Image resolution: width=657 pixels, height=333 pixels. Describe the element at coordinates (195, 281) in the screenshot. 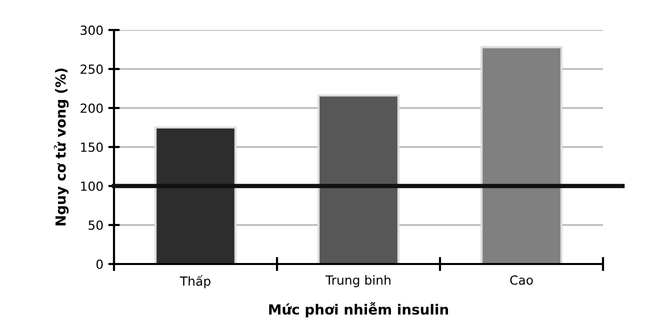

I see `x-tick-label: Thấp` at that location.